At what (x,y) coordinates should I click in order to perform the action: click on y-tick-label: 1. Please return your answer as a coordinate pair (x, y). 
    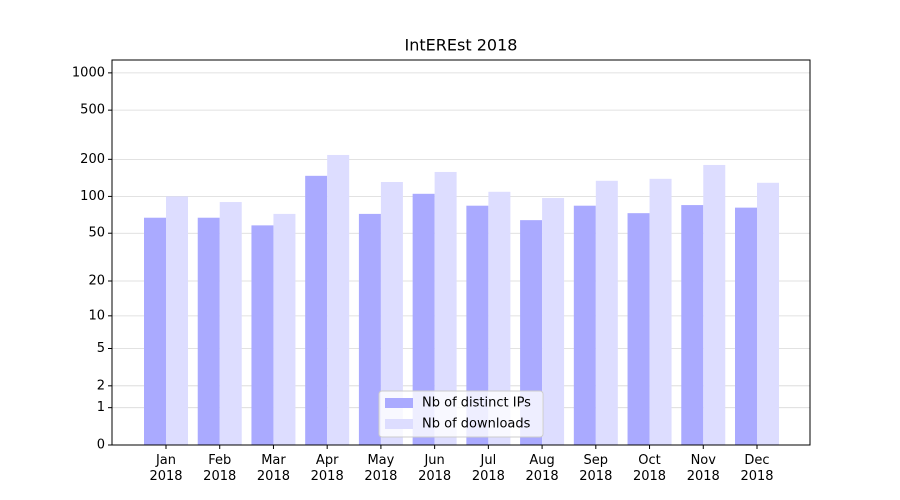
    Looking at the image, I should click on (101, 407).